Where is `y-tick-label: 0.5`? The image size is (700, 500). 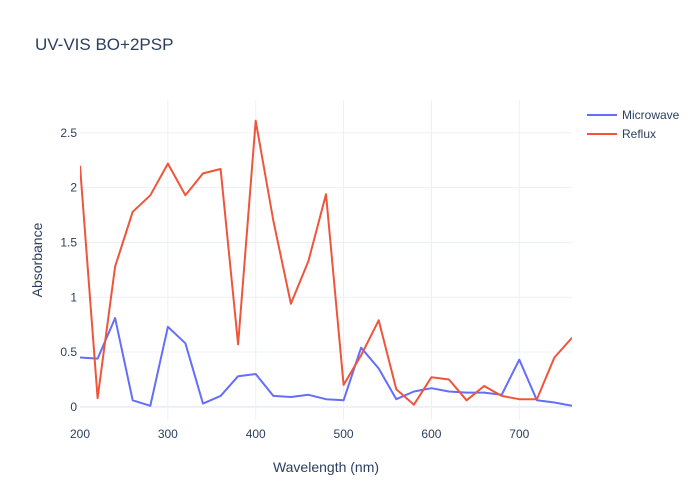 y-tick-label: 0.5 is located at coordinates (68, 352).